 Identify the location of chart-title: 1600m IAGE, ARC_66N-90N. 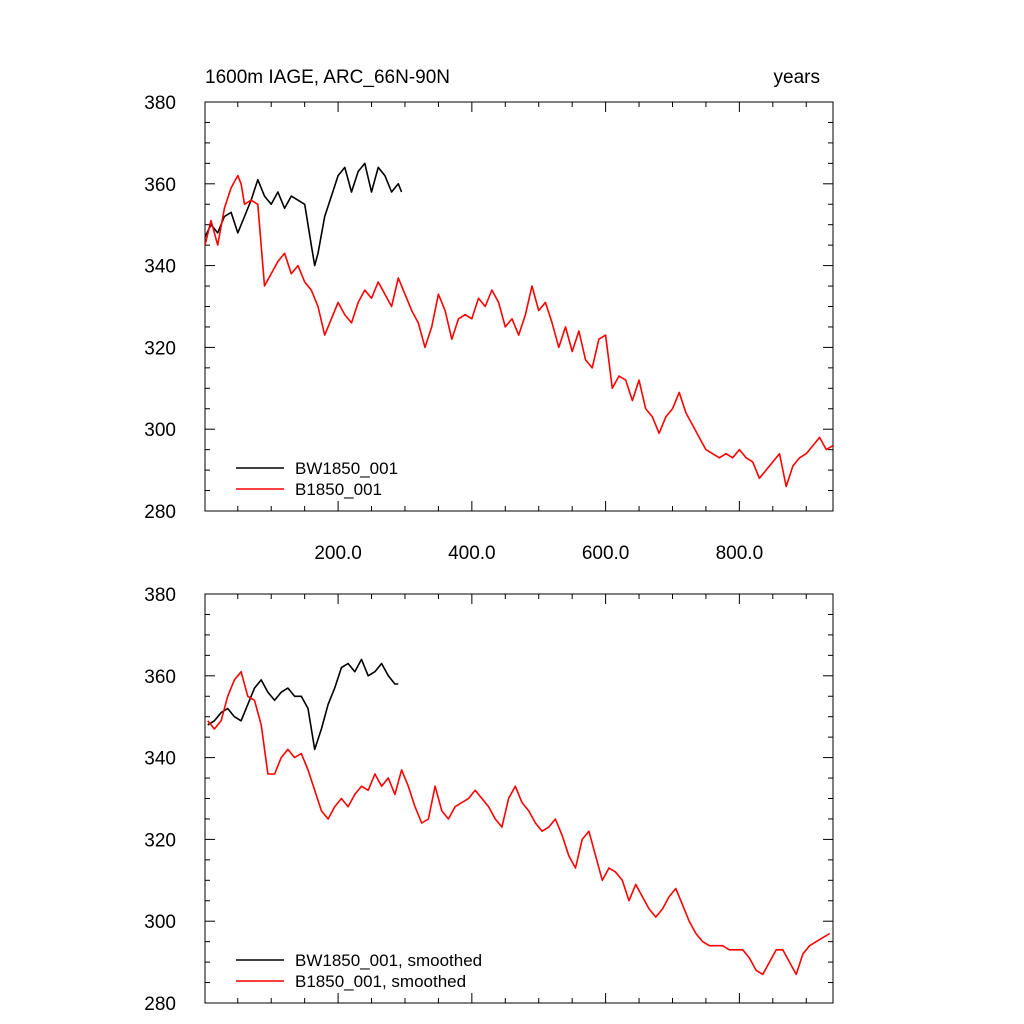
(327, 77).